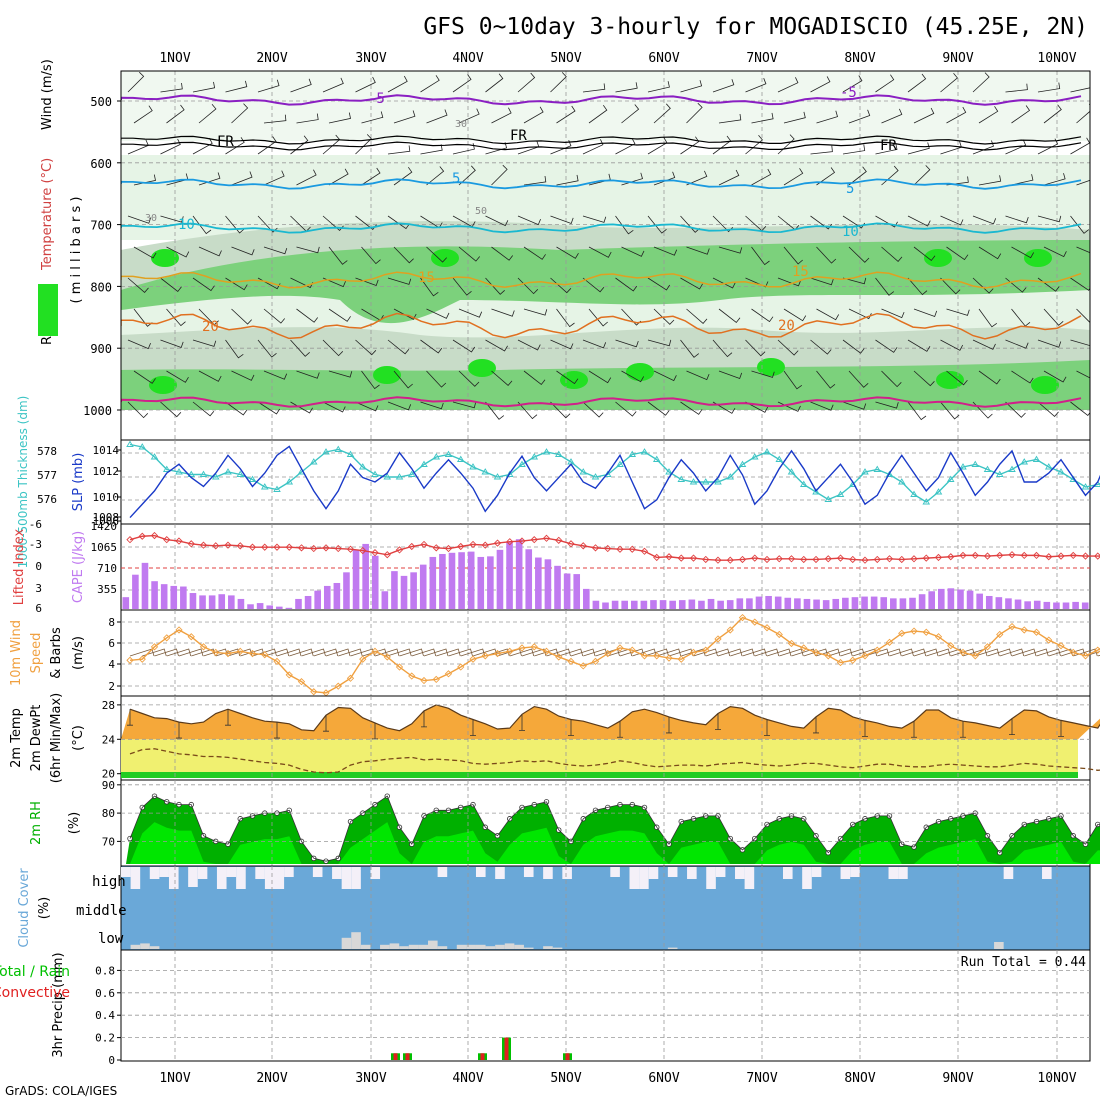 This screenshot has height=1100, width=1100. What do you see at coordinates (938, 258) in the screenshot?
I see `rh-blob` at bounding box center [938, 258].